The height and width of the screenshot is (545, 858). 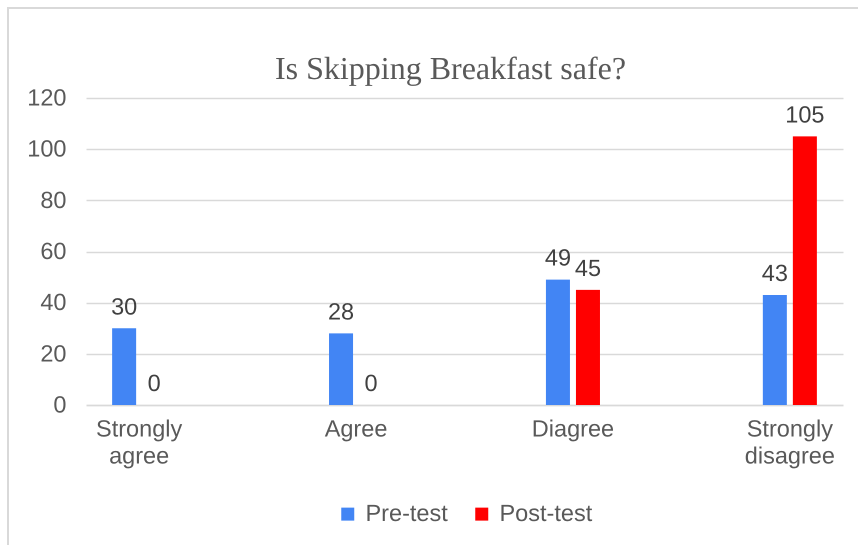 What do you see at coordinates (53, 199) in the screenshot?
I see `y-tick-label: 80` at bounding box center [53, 199].